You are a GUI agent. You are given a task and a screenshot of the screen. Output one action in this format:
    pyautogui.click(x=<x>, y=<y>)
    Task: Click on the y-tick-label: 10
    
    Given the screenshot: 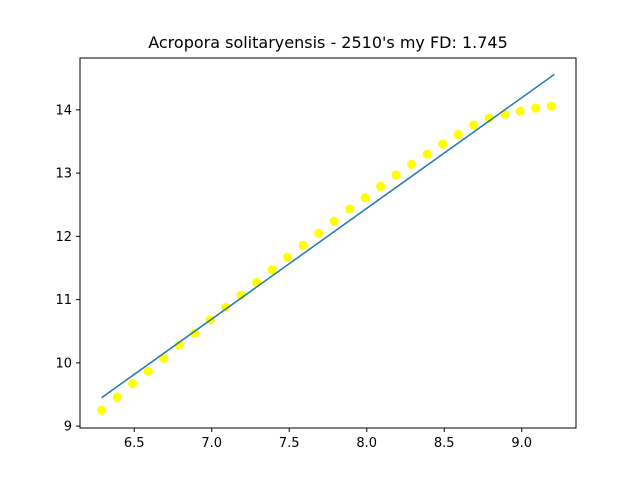 What is the action you would take?
    pyautogui.click(x=63, y=363)
    